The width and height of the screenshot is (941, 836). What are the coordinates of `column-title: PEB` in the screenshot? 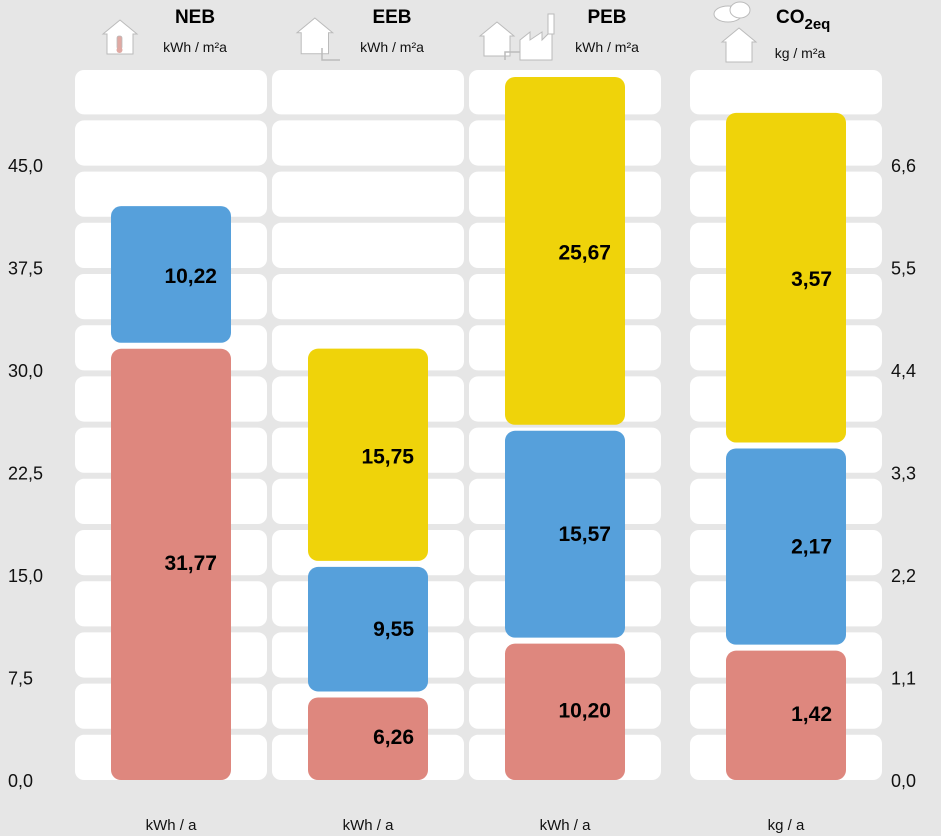 It's located at (606, 17).